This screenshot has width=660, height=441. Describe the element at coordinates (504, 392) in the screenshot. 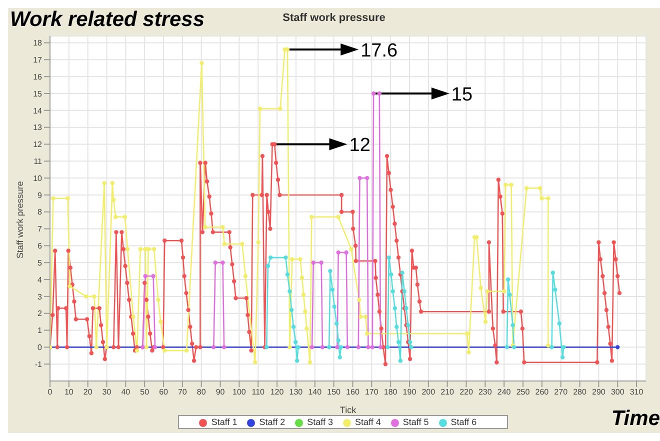

I see `x-tick-label: 240` at that location.